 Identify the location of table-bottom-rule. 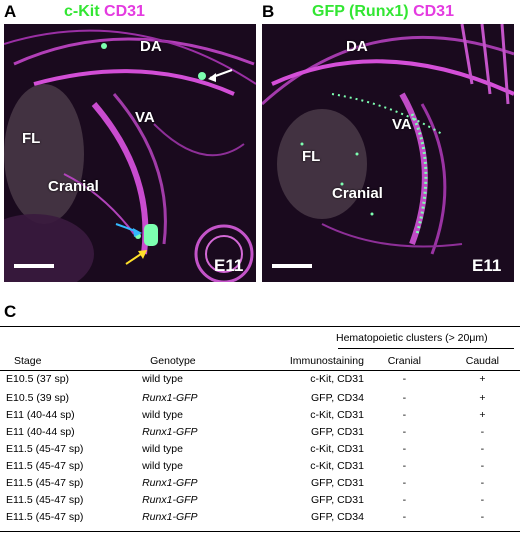
(260, 531).